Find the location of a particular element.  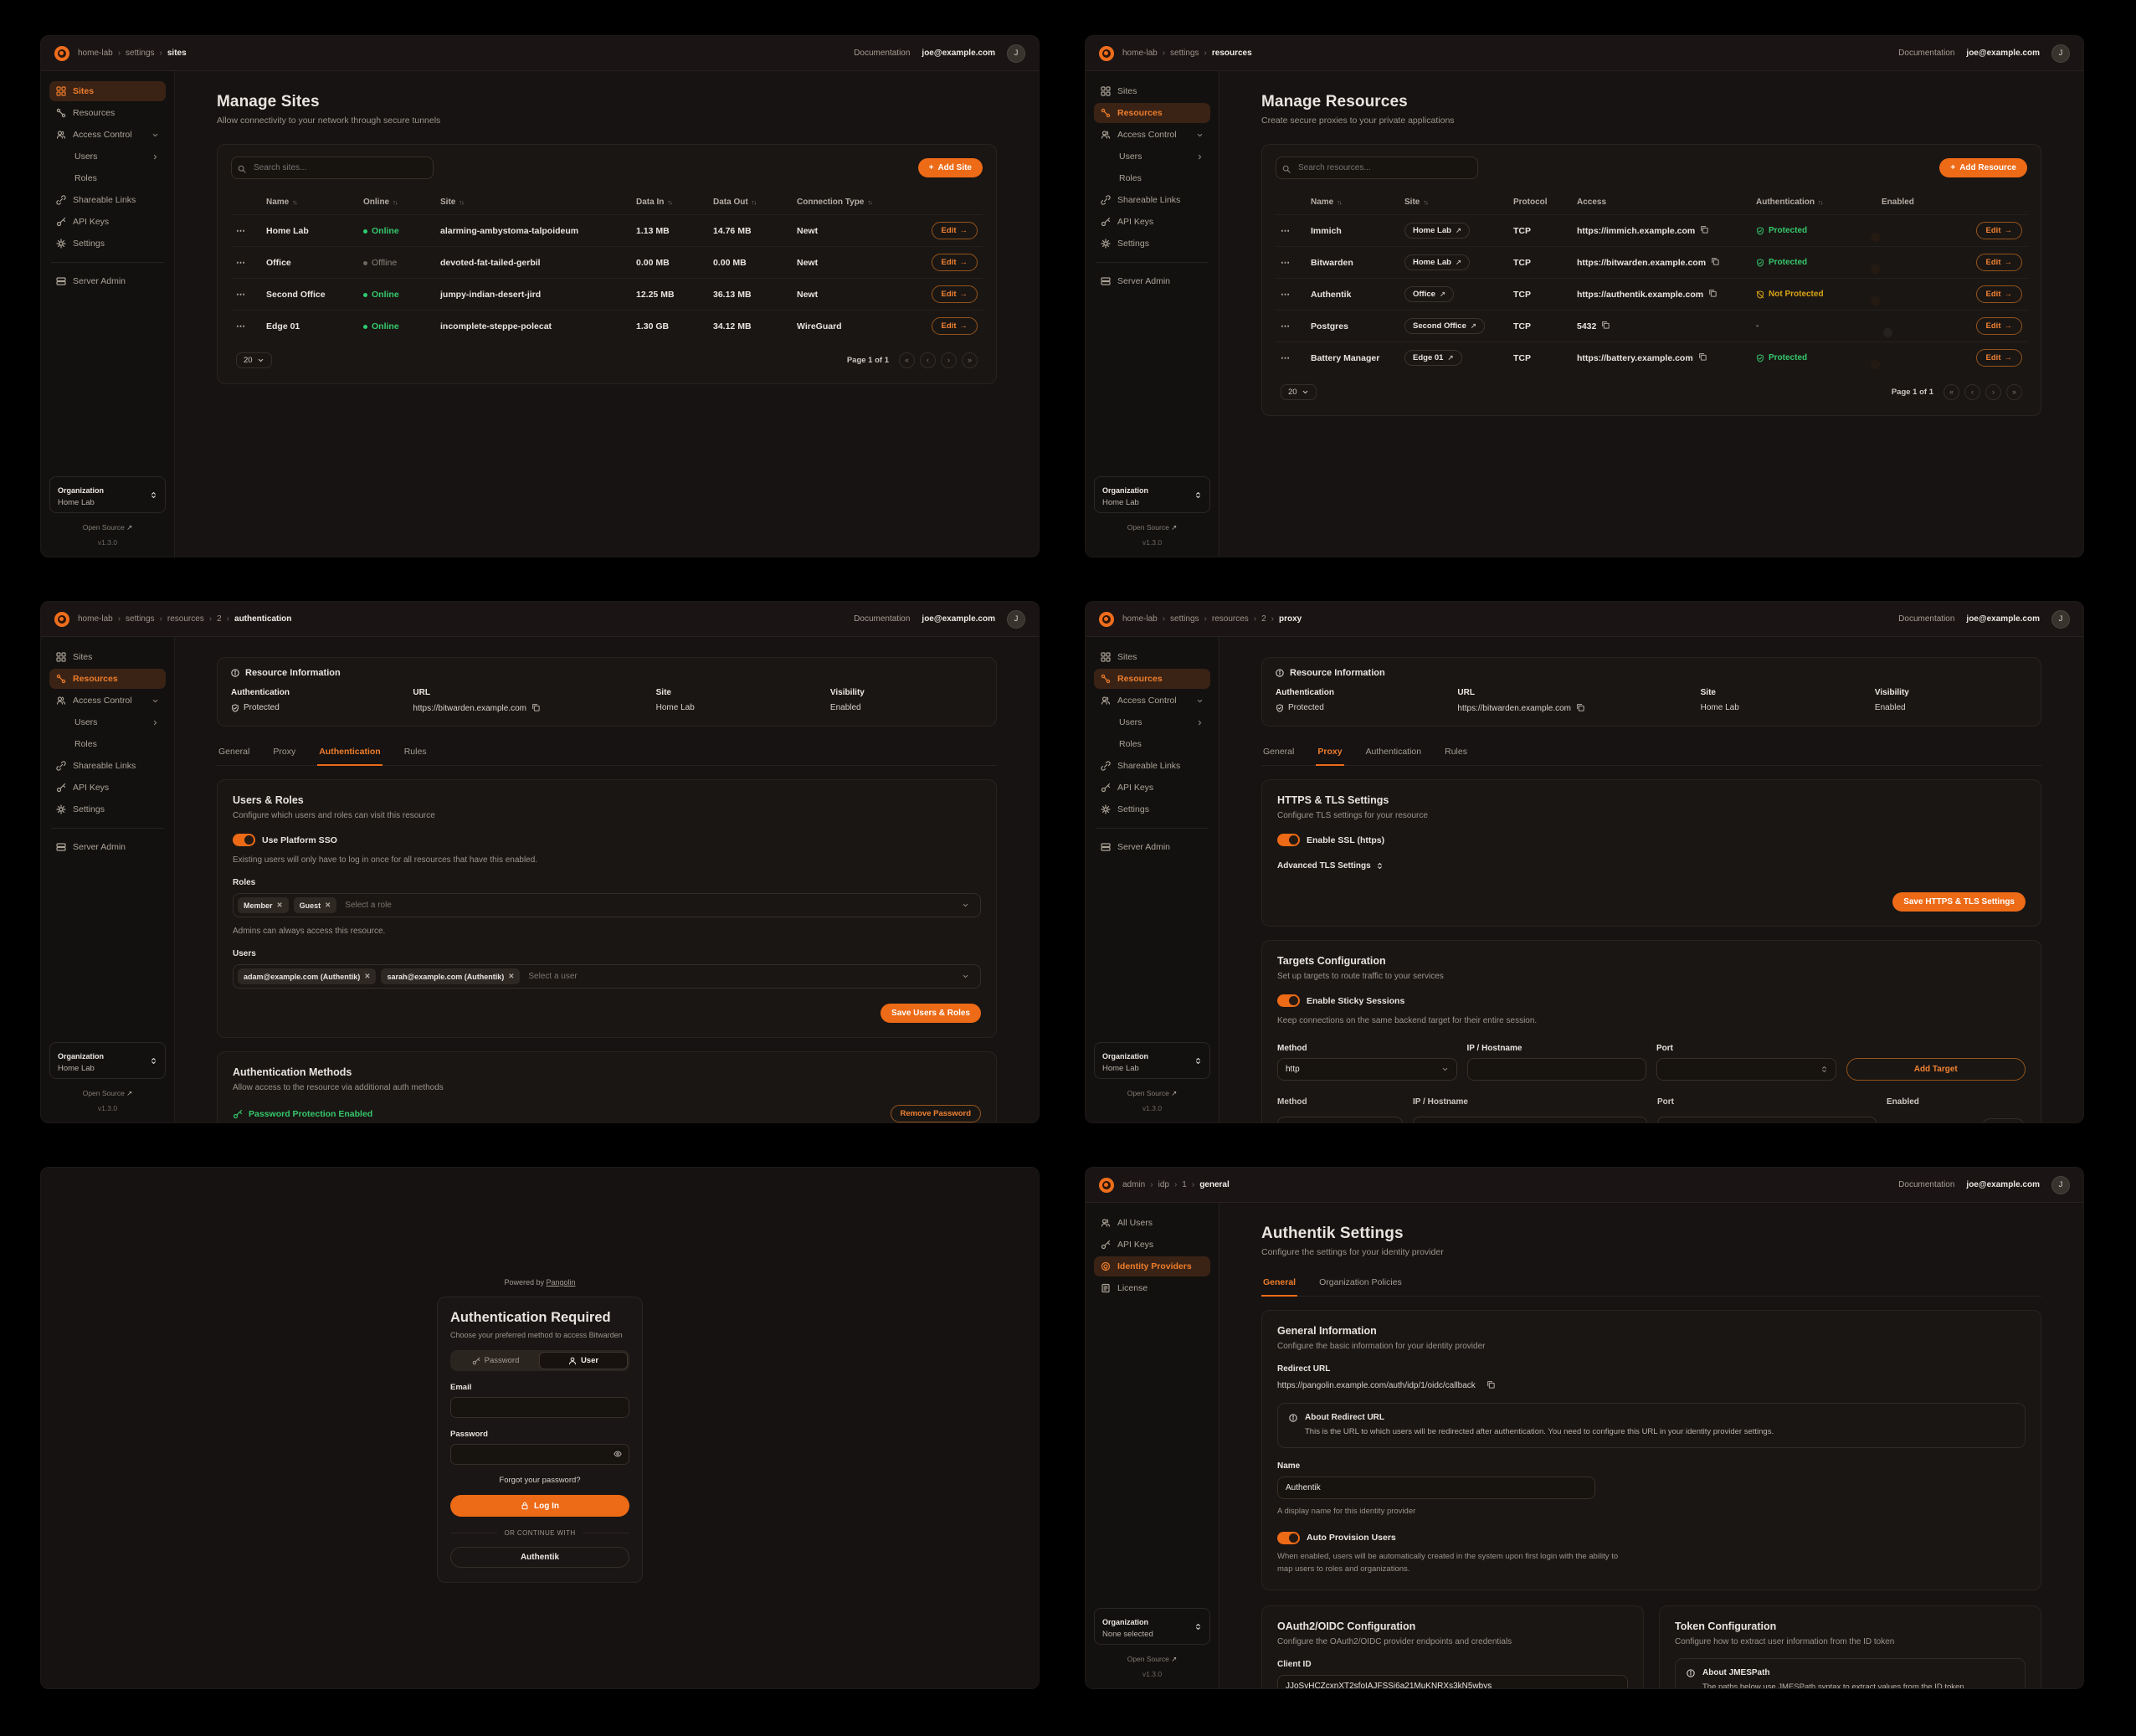

prev-page-button: ‹ is located at coordinates (928, 360).